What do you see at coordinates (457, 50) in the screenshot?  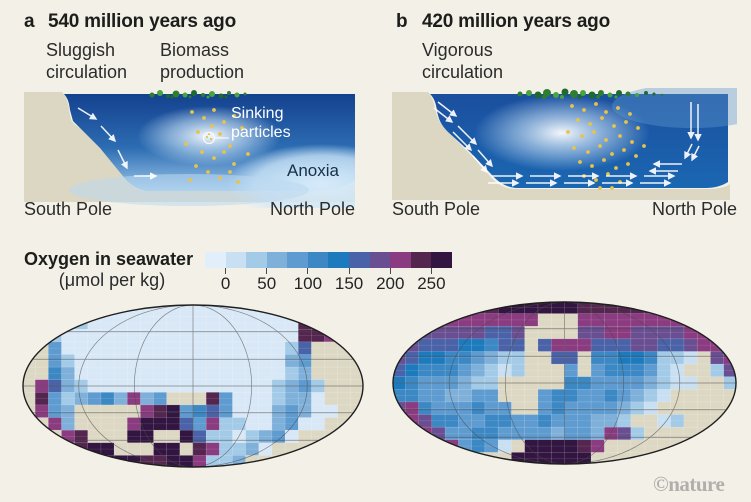 I see `panel-b-circulation-line1: Vigorous` at bounding box center [457, 50].